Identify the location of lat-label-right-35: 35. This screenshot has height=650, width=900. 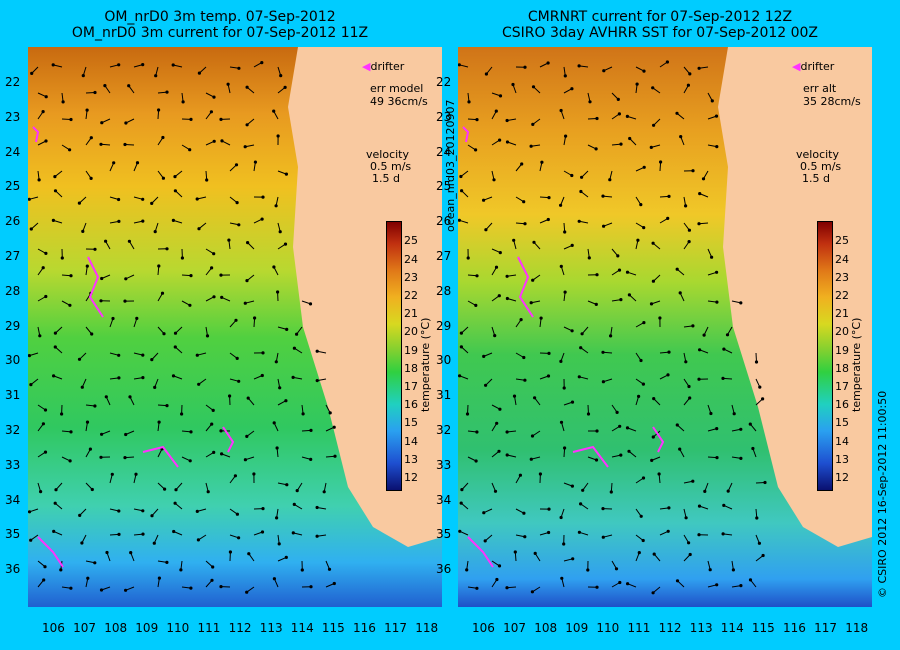
(444, 534).